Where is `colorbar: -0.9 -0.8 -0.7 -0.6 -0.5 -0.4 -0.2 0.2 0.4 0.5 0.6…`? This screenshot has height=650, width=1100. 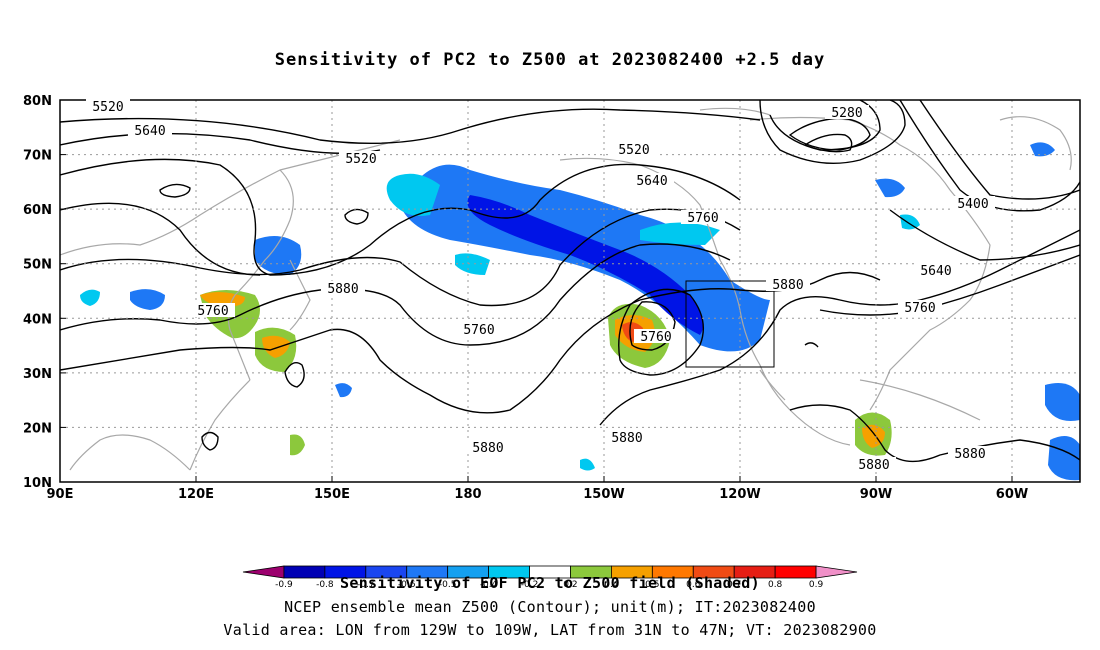
colorbar: -0.9 -0.8 -0.7 -0.6 -0.5 -0.4 -0.2 0.2 0.4 0.5 0.6… is located at coordinates (550, 577).